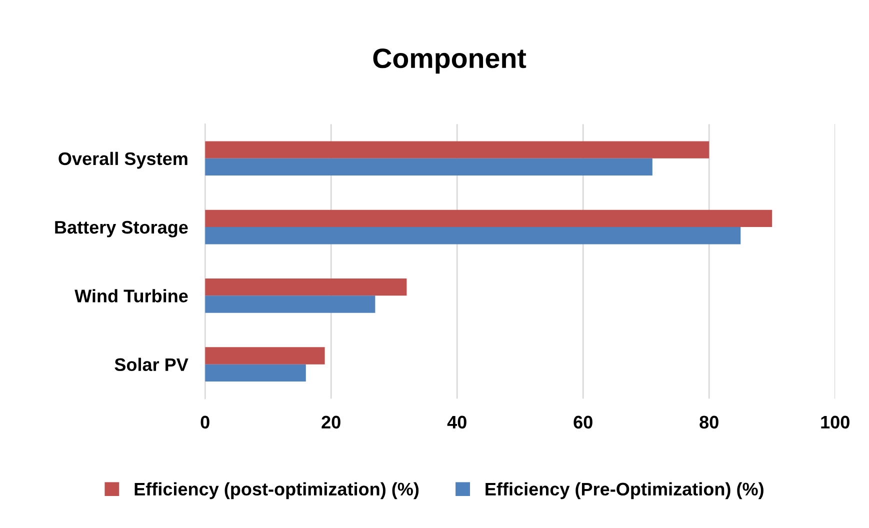 The width and height of the screenshot is (869, 528). Describe the element at coordinates (205, 422) in the screenshot. I see `x-tick-label: 0` at that location.